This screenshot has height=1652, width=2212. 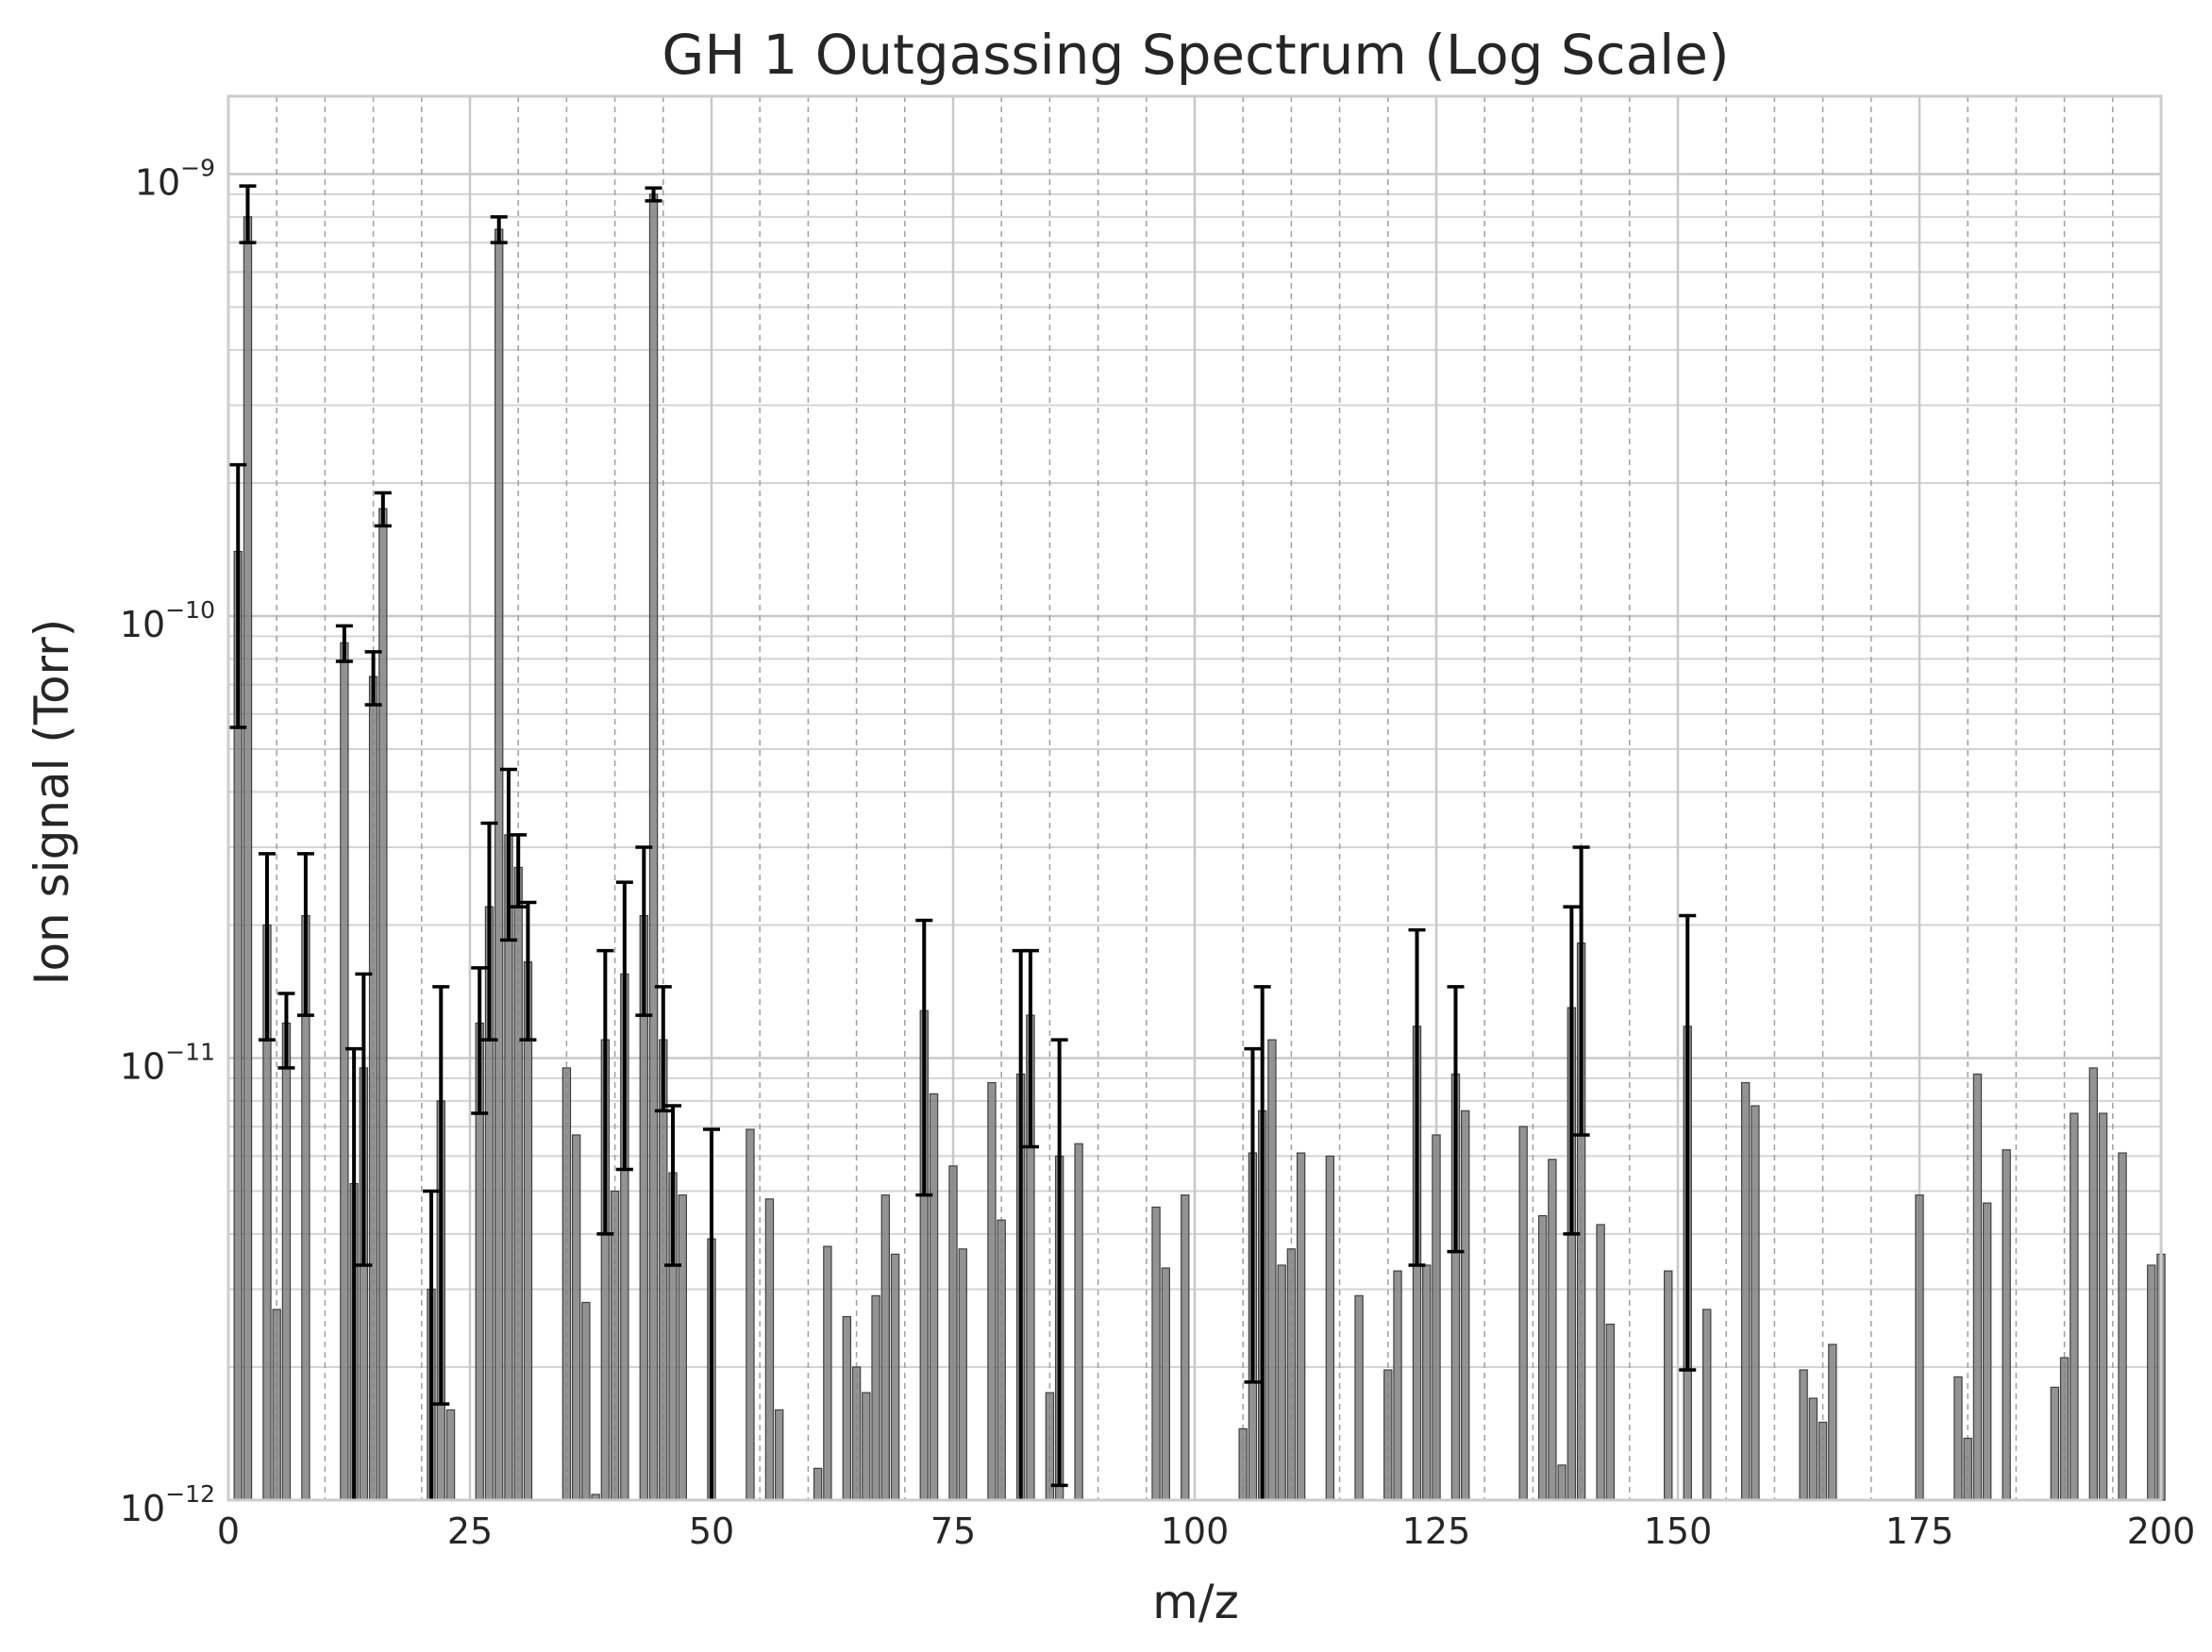 I want to click on x-tick-label: 200, so click(x=2161, y=1531).